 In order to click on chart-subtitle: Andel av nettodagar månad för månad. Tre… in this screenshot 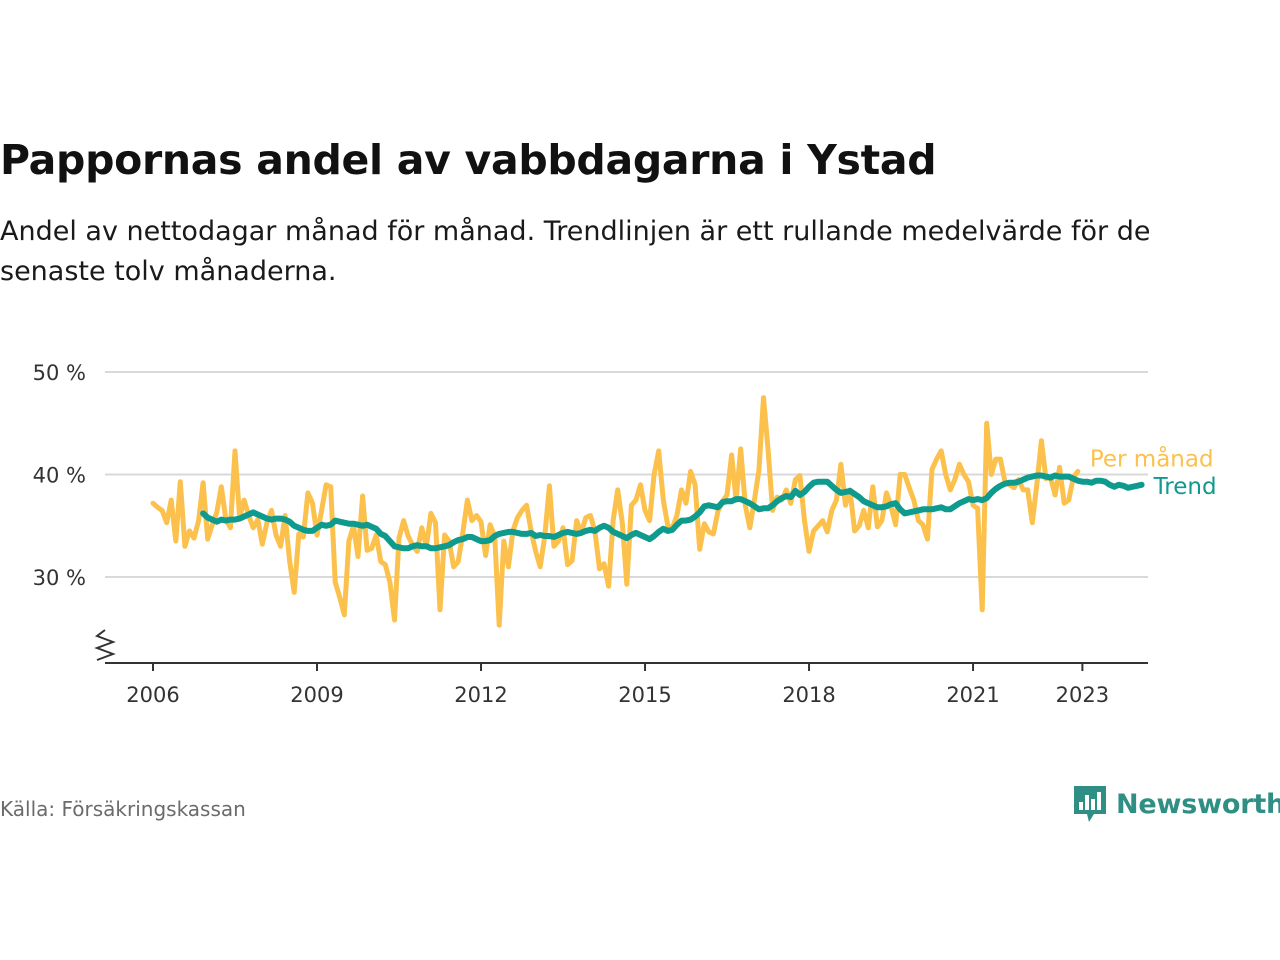, I will do `click(575, 251)`.